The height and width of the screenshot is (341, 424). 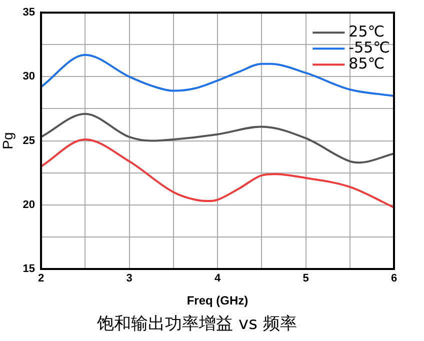 I want to click on y-tick-label: 15, so click(x=29, y=269).